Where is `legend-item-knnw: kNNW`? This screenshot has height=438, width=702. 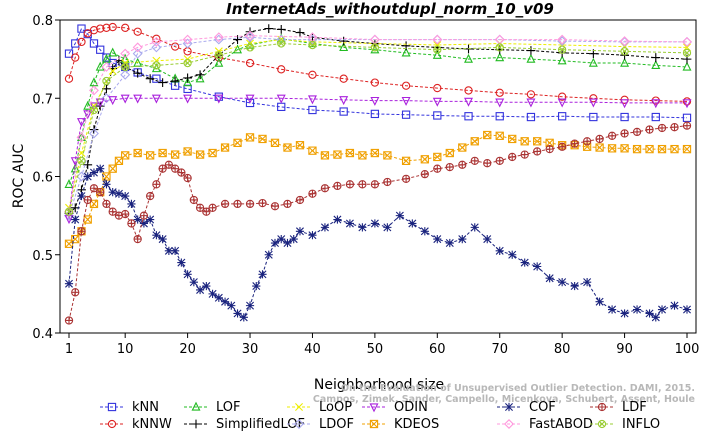 legend-item-knnw: kNNW is located at coordinates (136, 424).